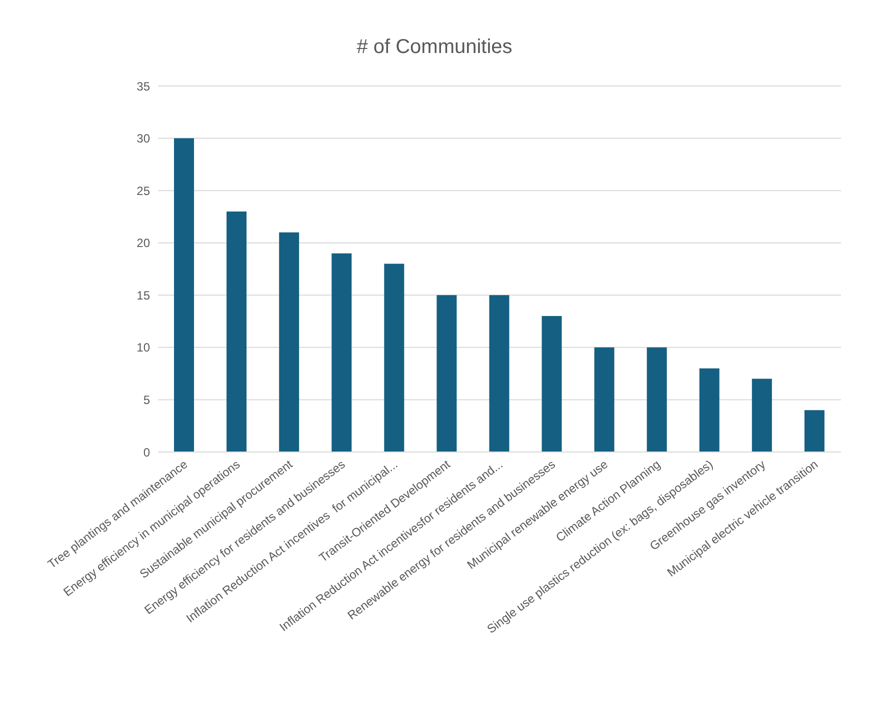 Image resolution: width=869 pixels, height=710 pixels. Describe the element at coordinates (143, 191) in the screenshot. I see `y-tick-label: 25` at that location.